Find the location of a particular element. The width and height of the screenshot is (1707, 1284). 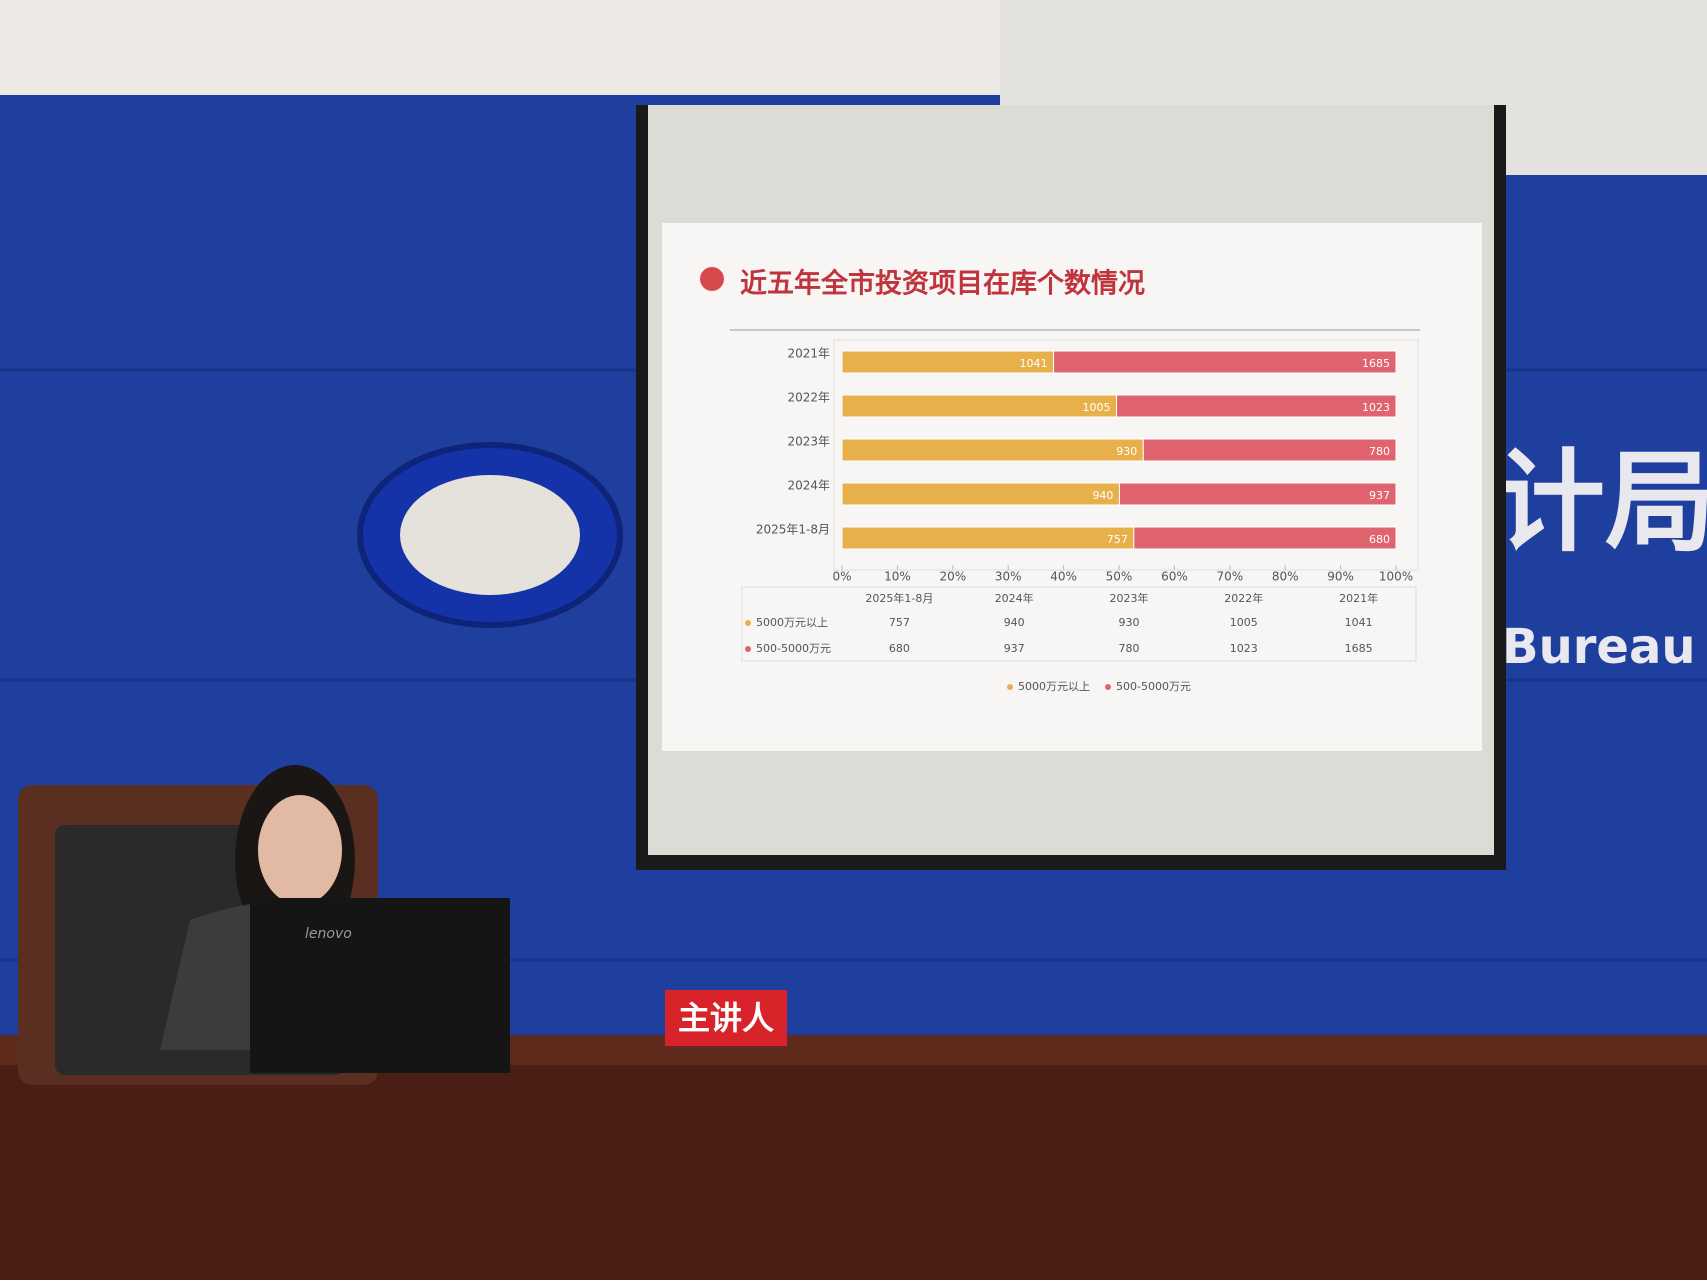

table-header: 2024年 is located at coordinates (1014, 598).